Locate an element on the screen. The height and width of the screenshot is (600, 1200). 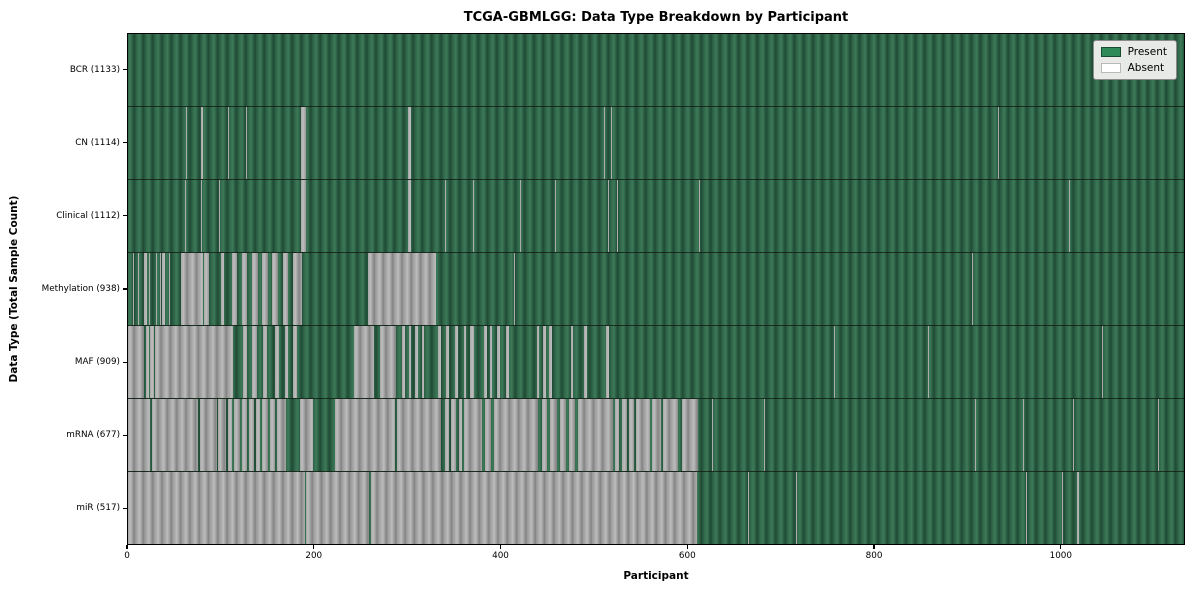
row-mRNA is located at coordinates (656, 434).